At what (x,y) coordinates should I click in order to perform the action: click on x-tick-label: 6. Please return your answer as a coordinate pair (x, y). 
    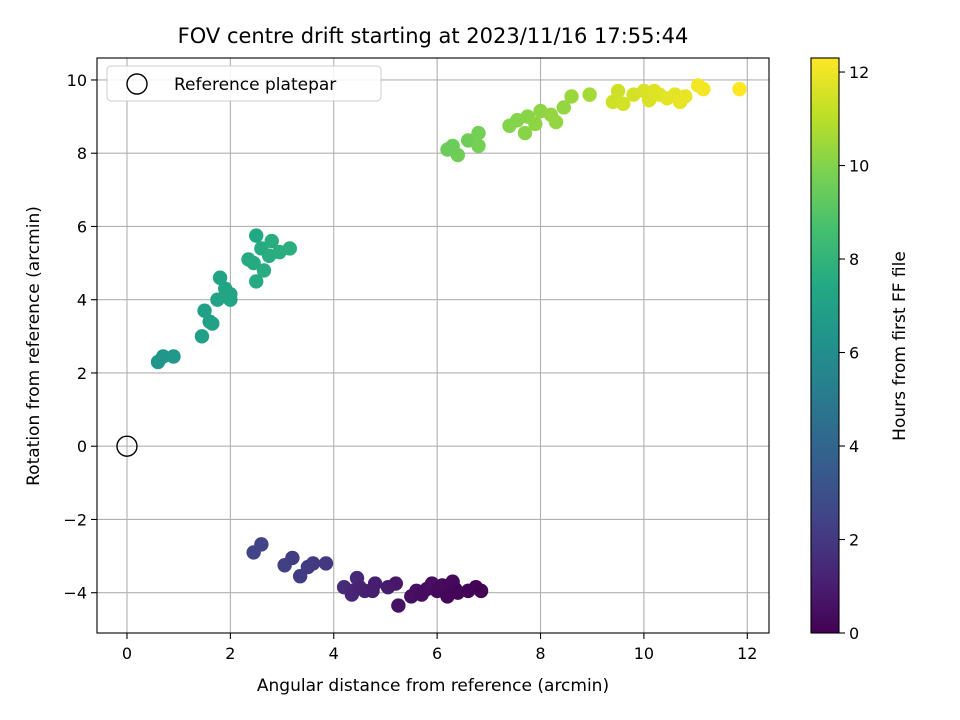
    Looking at the image, I should click on (437, 653).